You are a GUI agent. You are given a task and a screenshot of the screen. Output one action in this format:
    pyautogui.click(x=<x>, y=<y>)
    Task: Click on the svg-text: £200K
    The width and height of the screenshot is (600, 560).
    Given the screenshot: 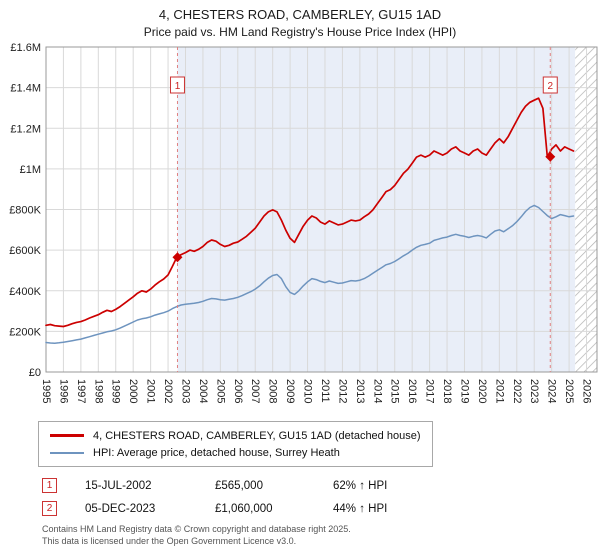 What is the action you would take?
    pyautogui.click(x=25, y=332)
    